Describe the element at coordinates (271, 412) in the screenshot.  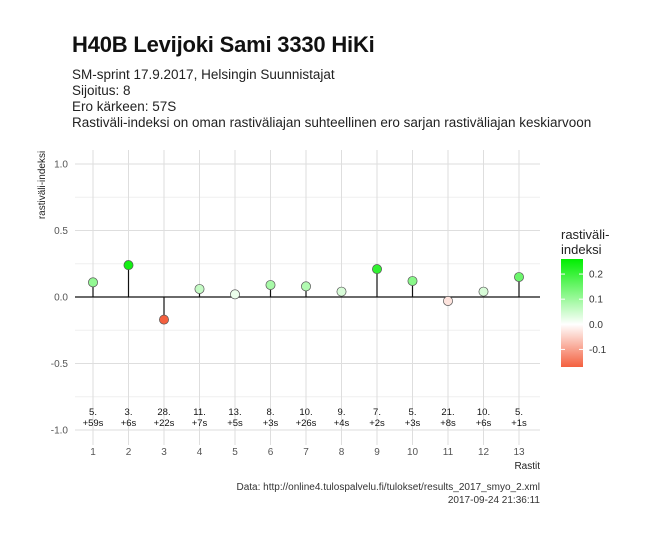
I see `rank-label: 8.` at that location.